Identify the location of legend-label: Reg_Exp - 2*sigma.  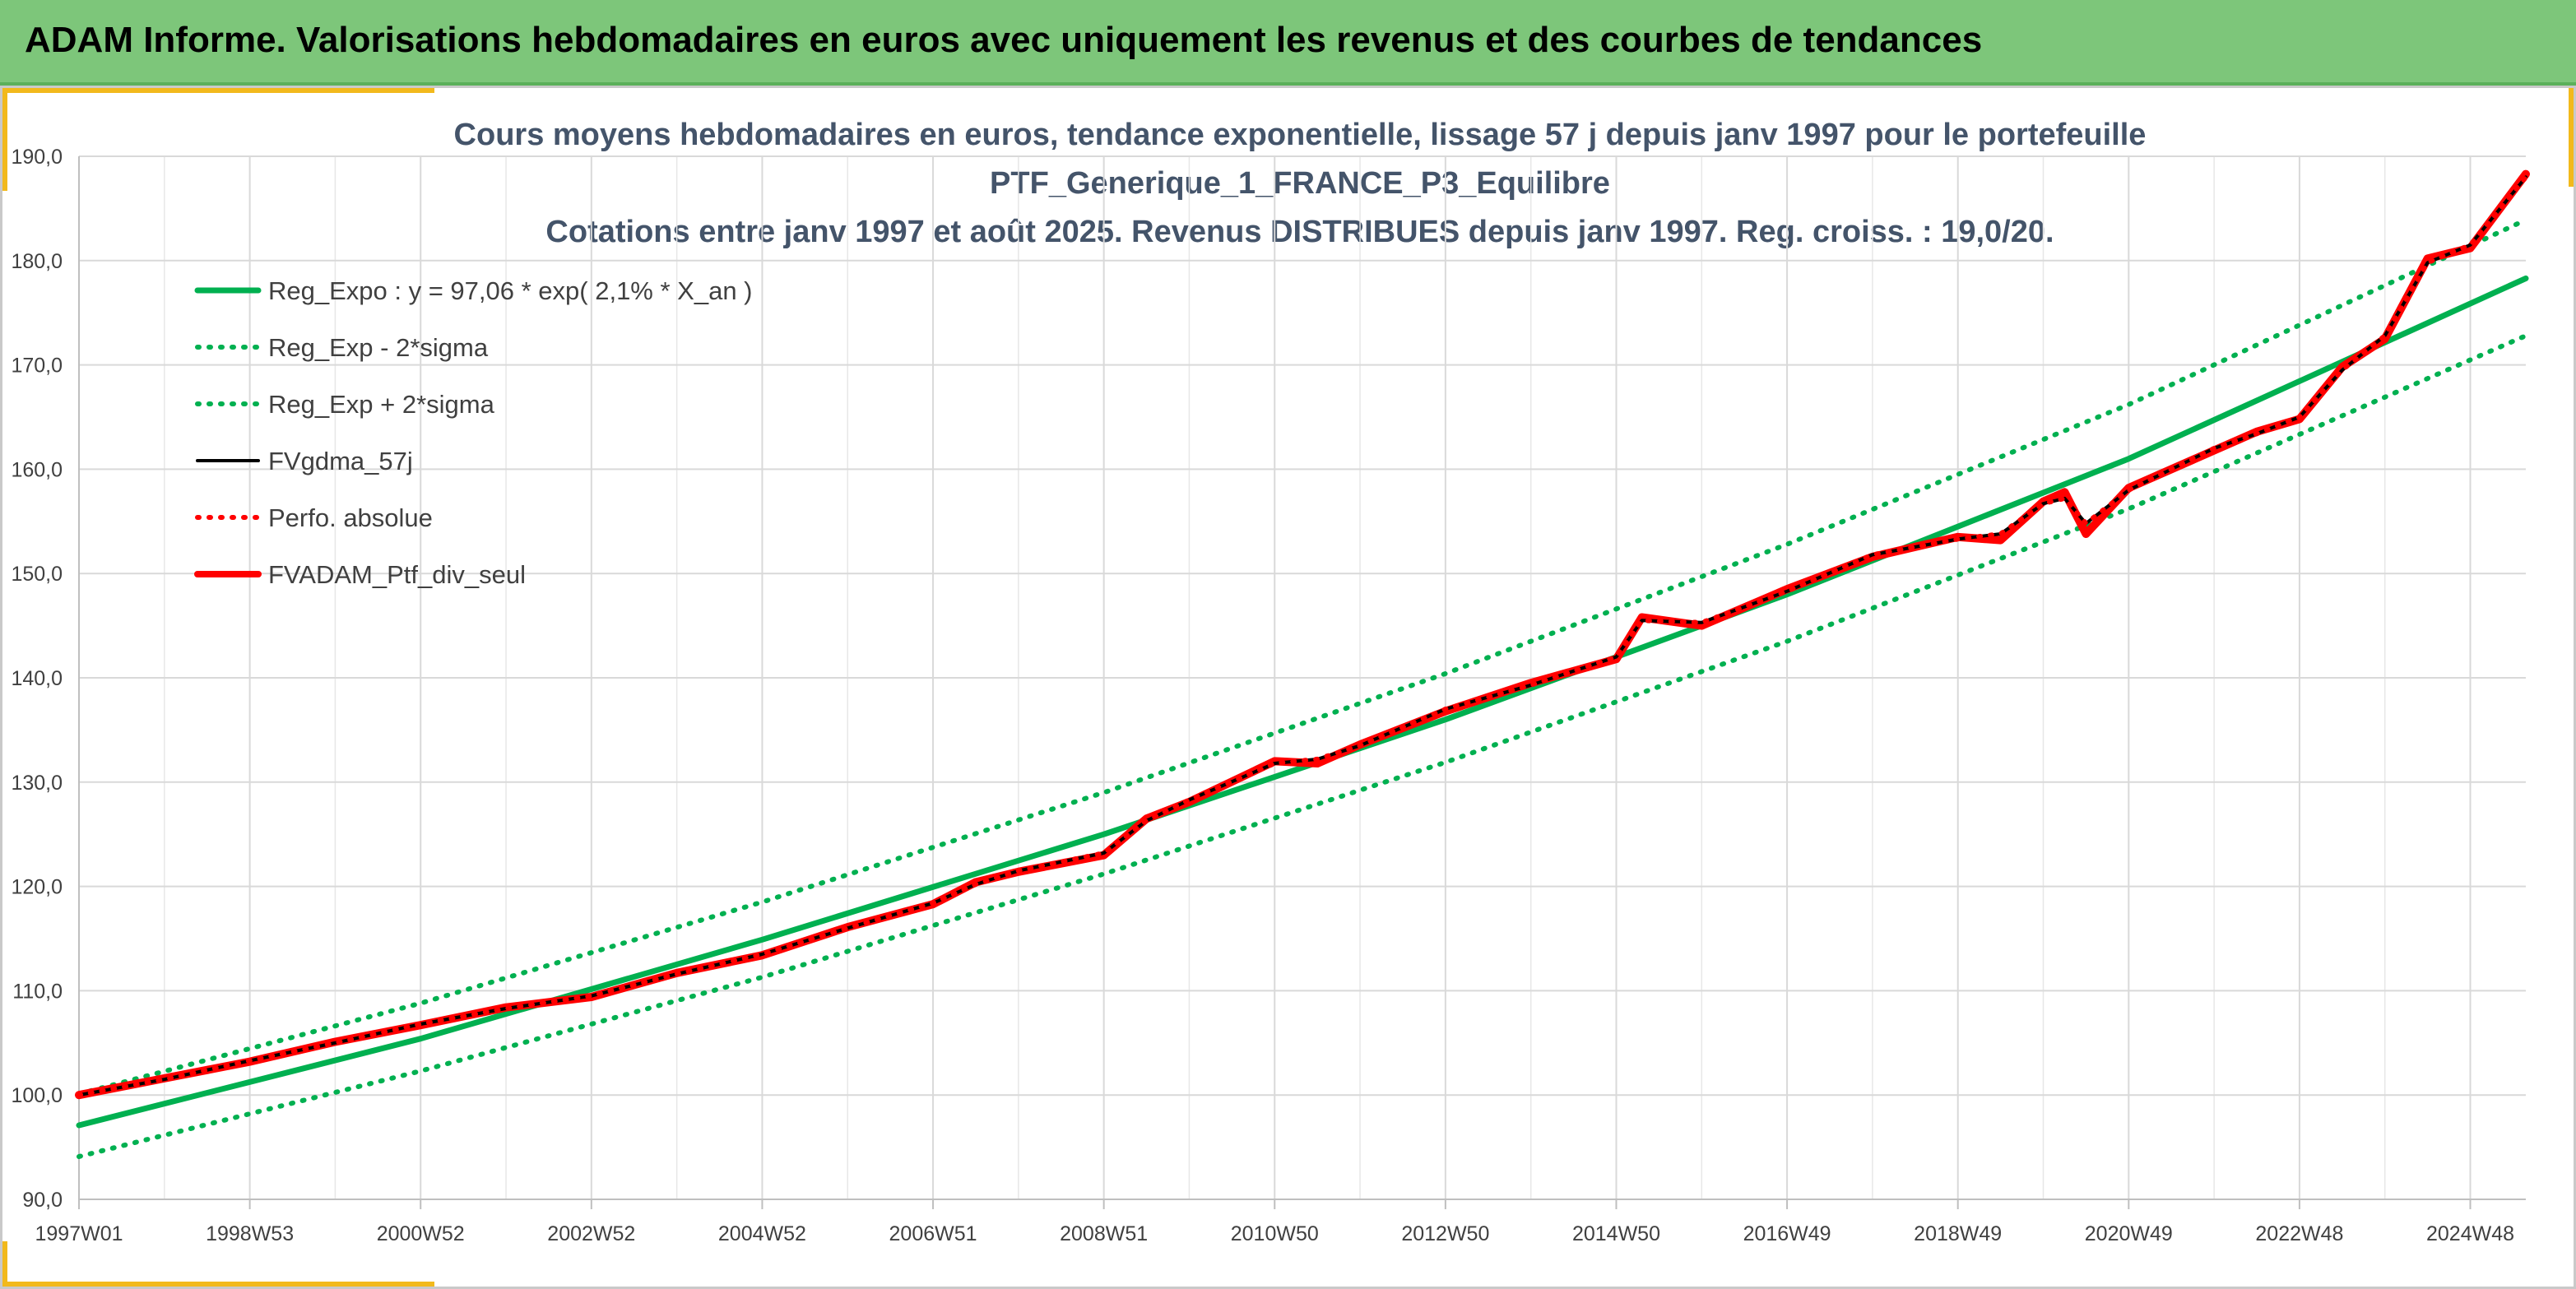
(378, 347).